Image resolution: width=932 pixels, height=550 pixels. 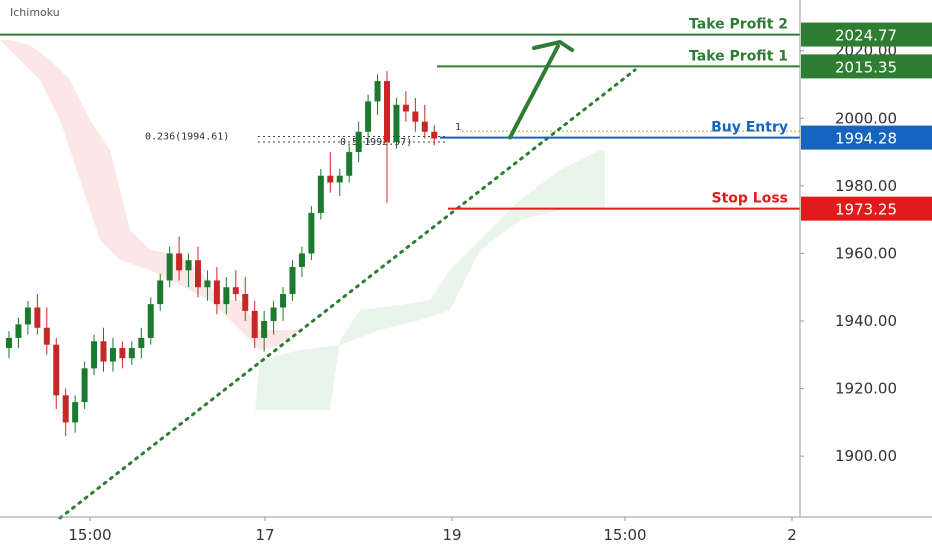 I want to click on price-tick-label: 2000.00, so click(x=866, y=118).